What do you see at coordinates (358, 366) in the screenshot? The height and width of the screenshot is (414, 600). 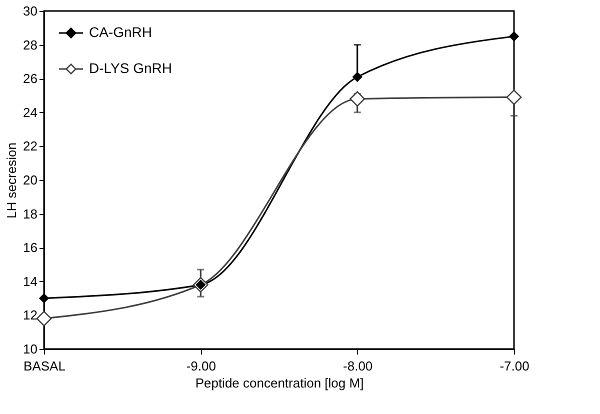 I see `x-tick-label: -8.00` at bounding box center [358, 366].